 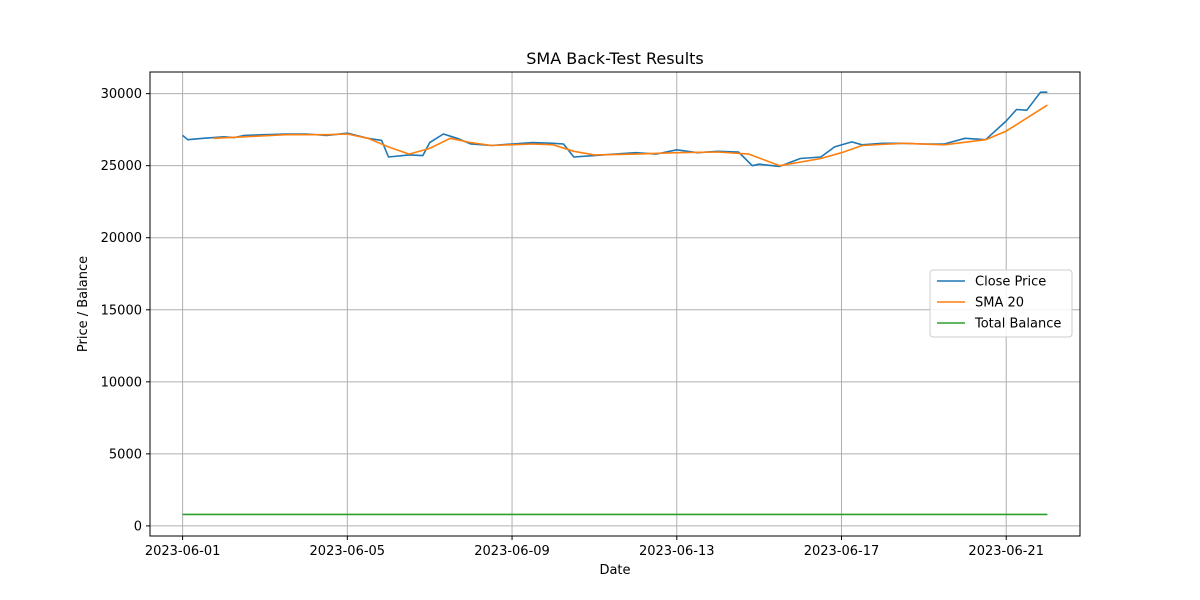 I want to click on legend-label-close-price: Close Price, so click(x=1010, y=282).